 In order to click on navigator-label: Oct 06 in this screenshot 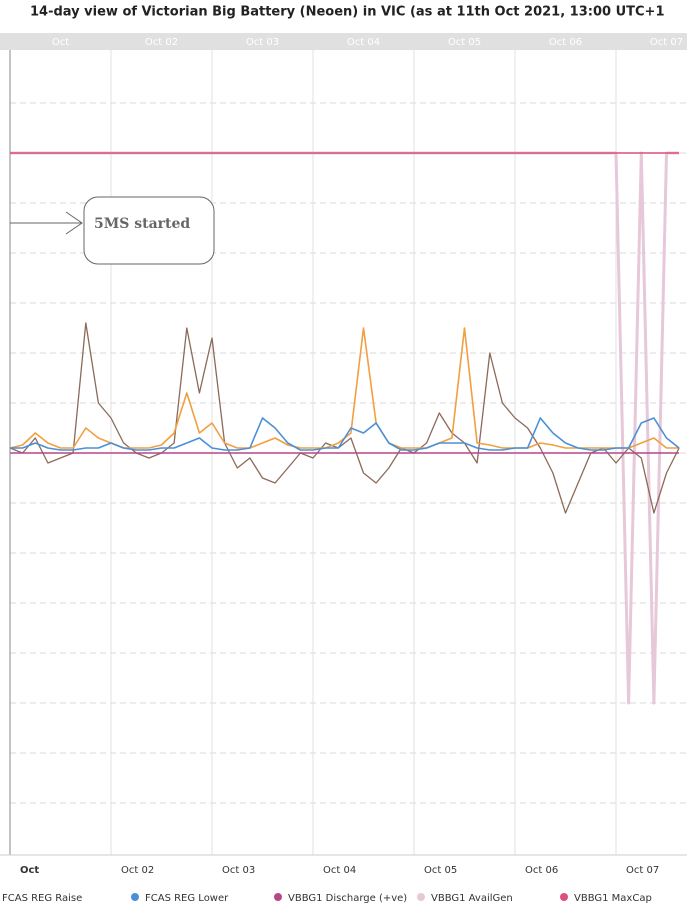, I will do `click(565, 42)`.